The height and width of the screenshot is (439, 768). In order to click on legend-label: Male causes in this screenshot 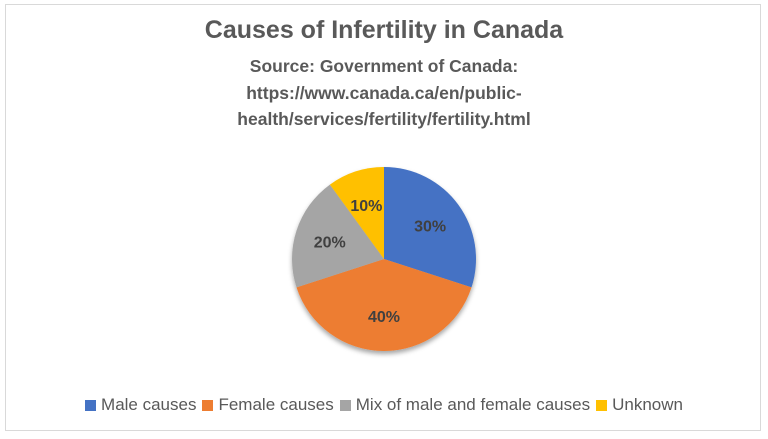, I will do `click(149, 404)`.